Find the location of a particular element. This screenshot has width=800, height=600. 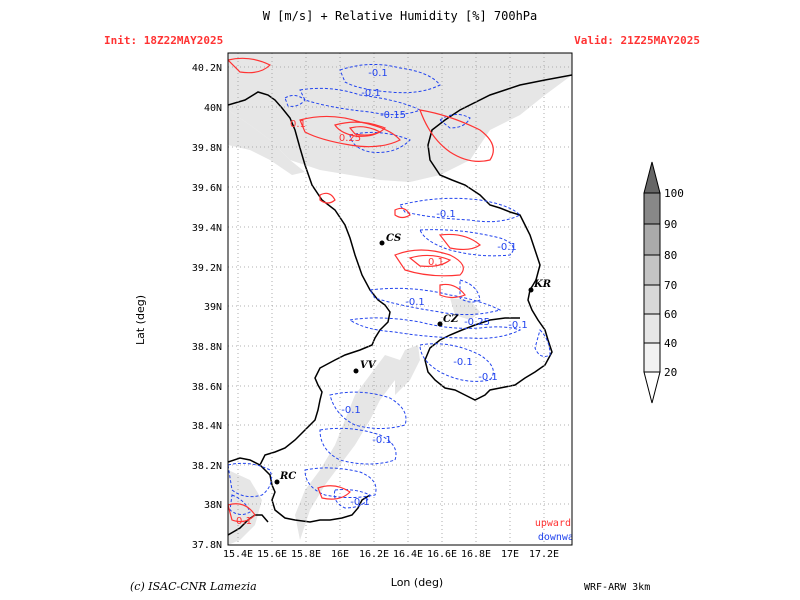

x-tick-label: 16.8E is located at coordinates (476, 554).